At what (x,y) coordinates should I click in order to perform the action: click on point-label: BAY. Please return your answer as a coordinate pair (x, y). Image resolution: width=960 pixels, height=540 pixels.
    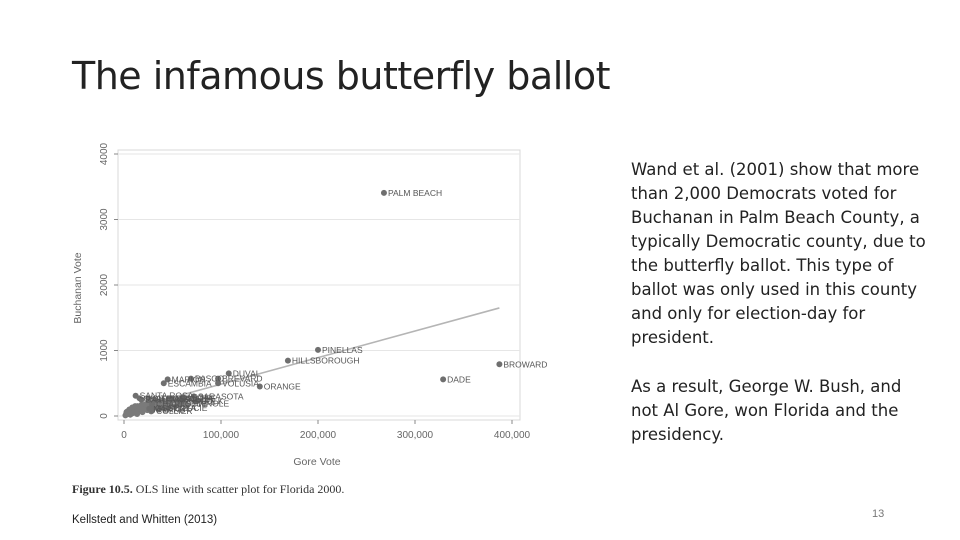
    Looking at the image, I should click on (153, 400).